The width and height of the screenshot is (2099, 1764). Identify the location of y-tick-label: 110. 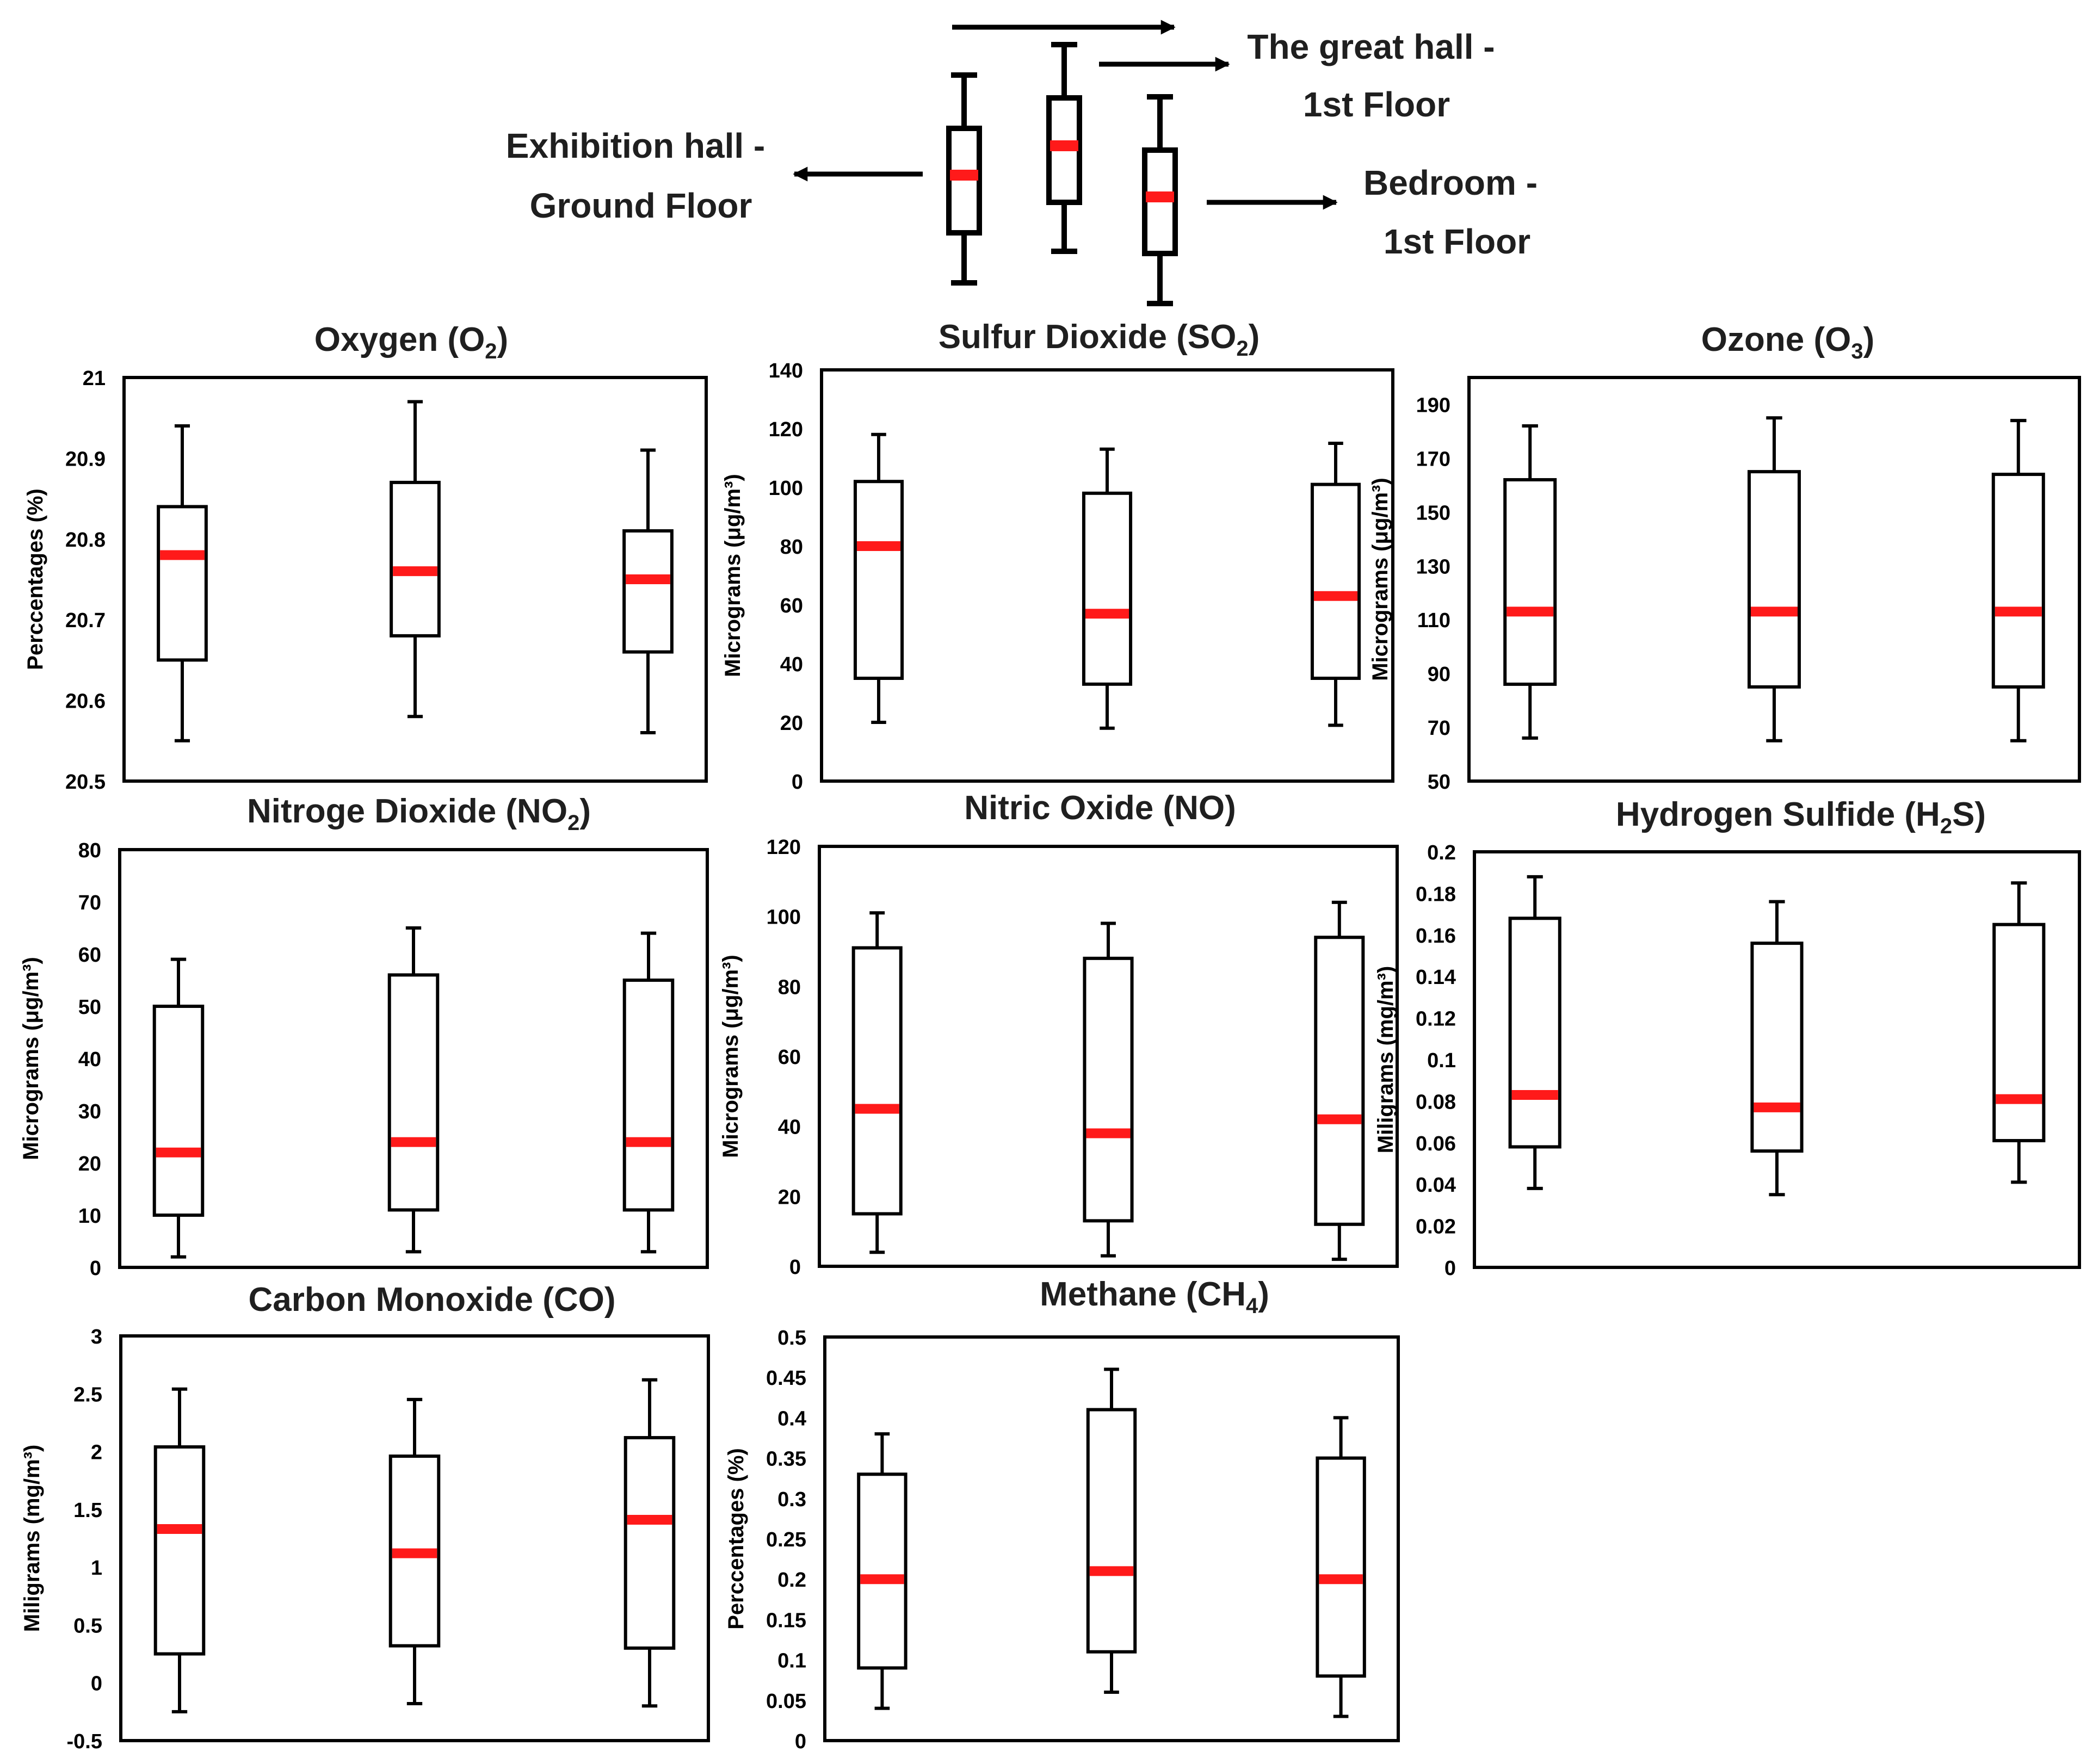
(1433, 621).